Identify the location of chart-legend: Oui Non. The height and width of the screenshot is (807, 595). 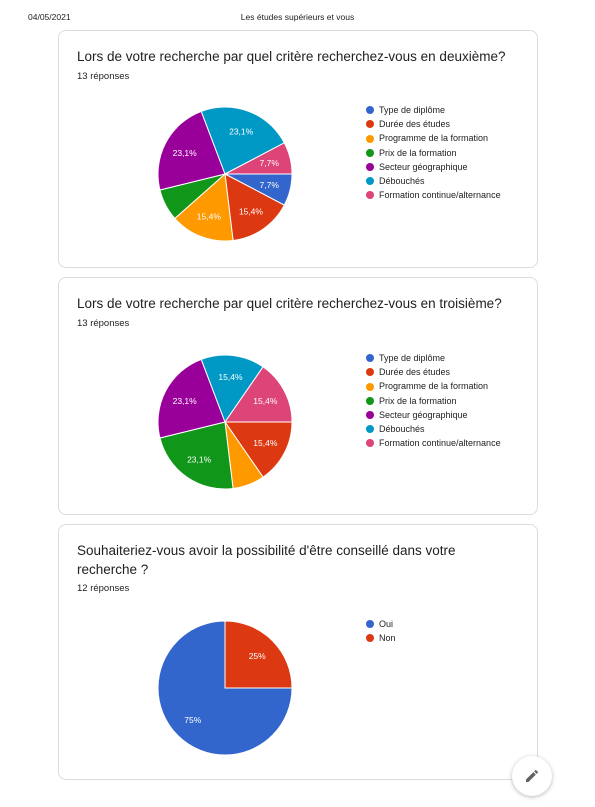
(381, 631).